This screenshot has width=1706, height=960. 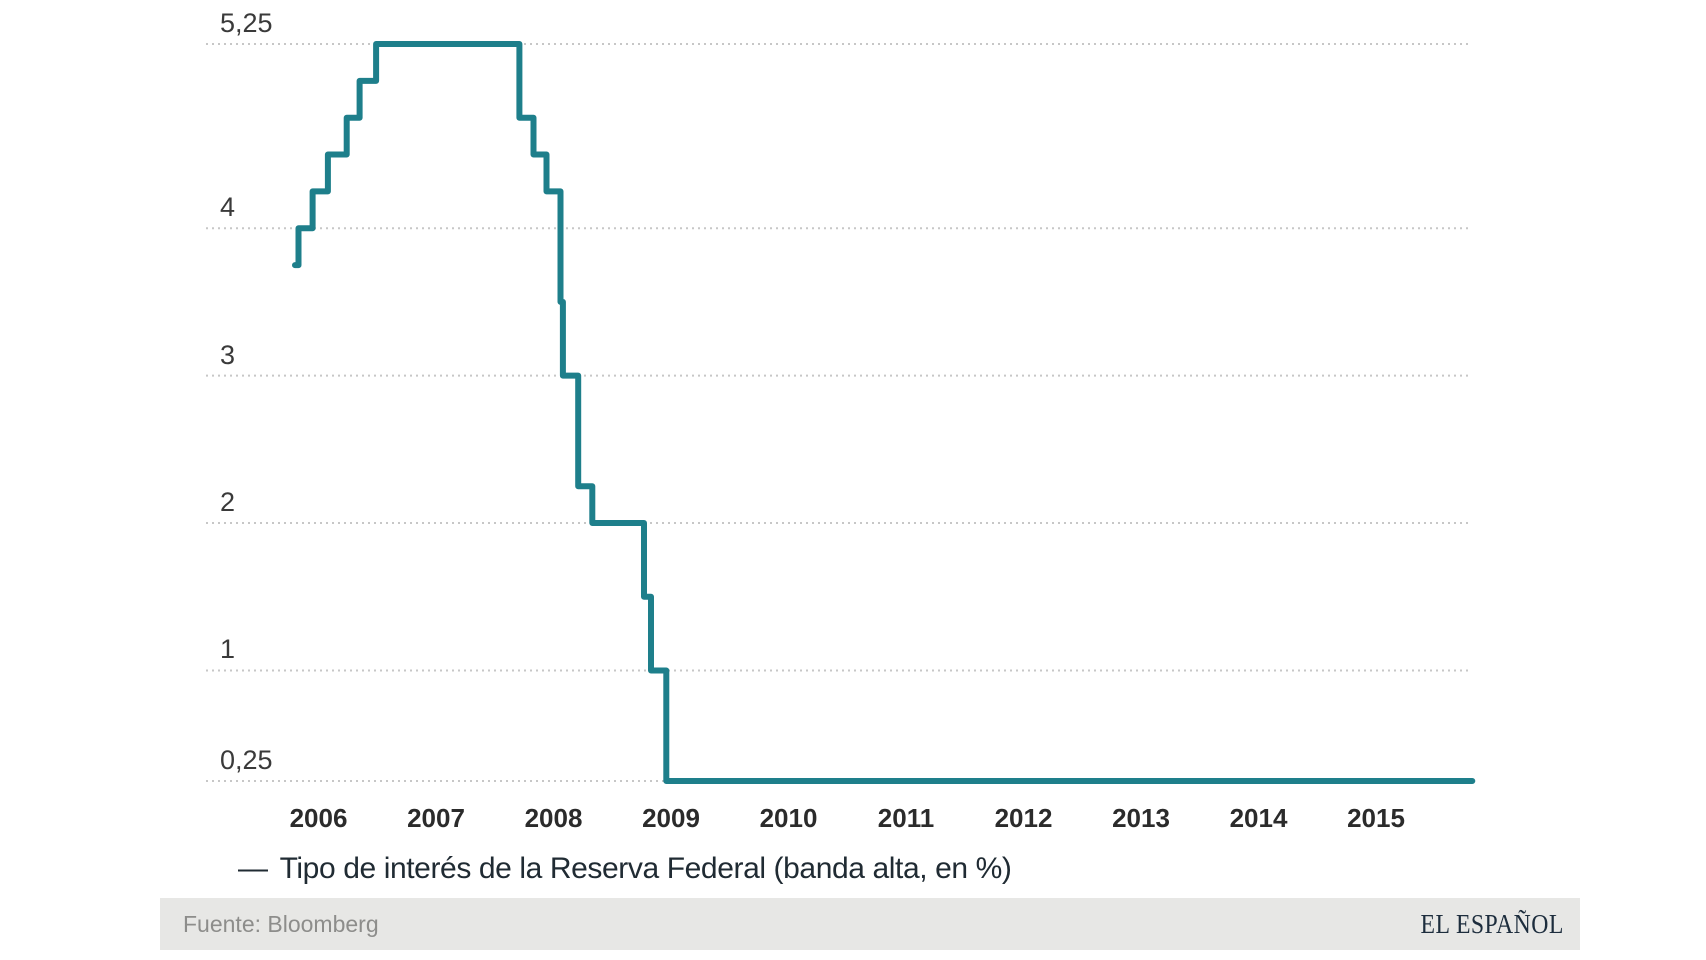 What do you see at coordinates (553, 818) in the screenshot?
I see `x-tick-label-2008: 2008` at bounding box center [553, 818].